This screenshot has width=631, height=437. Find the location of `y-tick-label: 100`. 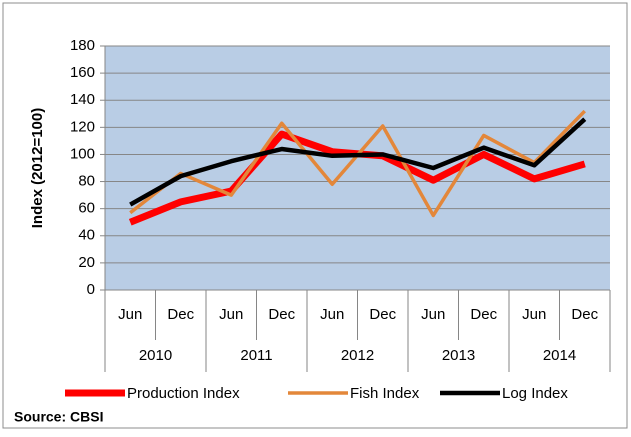

y-tick-label: 100 is located at coordinates (82, 153).